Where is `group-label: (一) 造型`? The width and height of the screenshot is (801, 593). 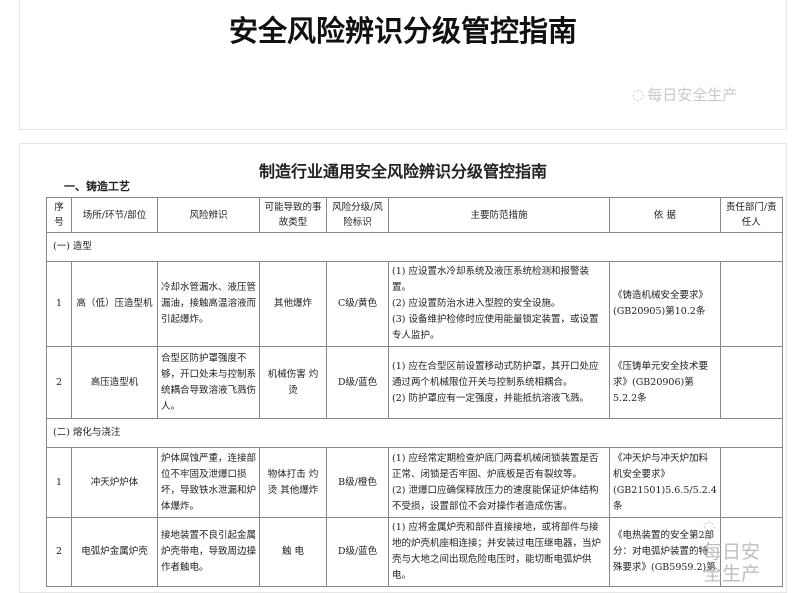 group-label: (一) 造型 is located at coordinates (414, 247).